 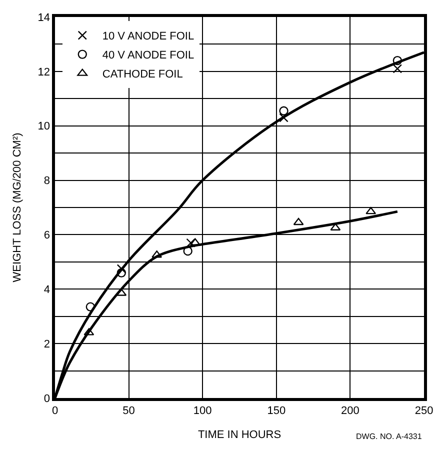 What do you see at coordinates (44, 18) in the screenshot?
I see `y-tick-label: 14` at bounding box center [44, 18].